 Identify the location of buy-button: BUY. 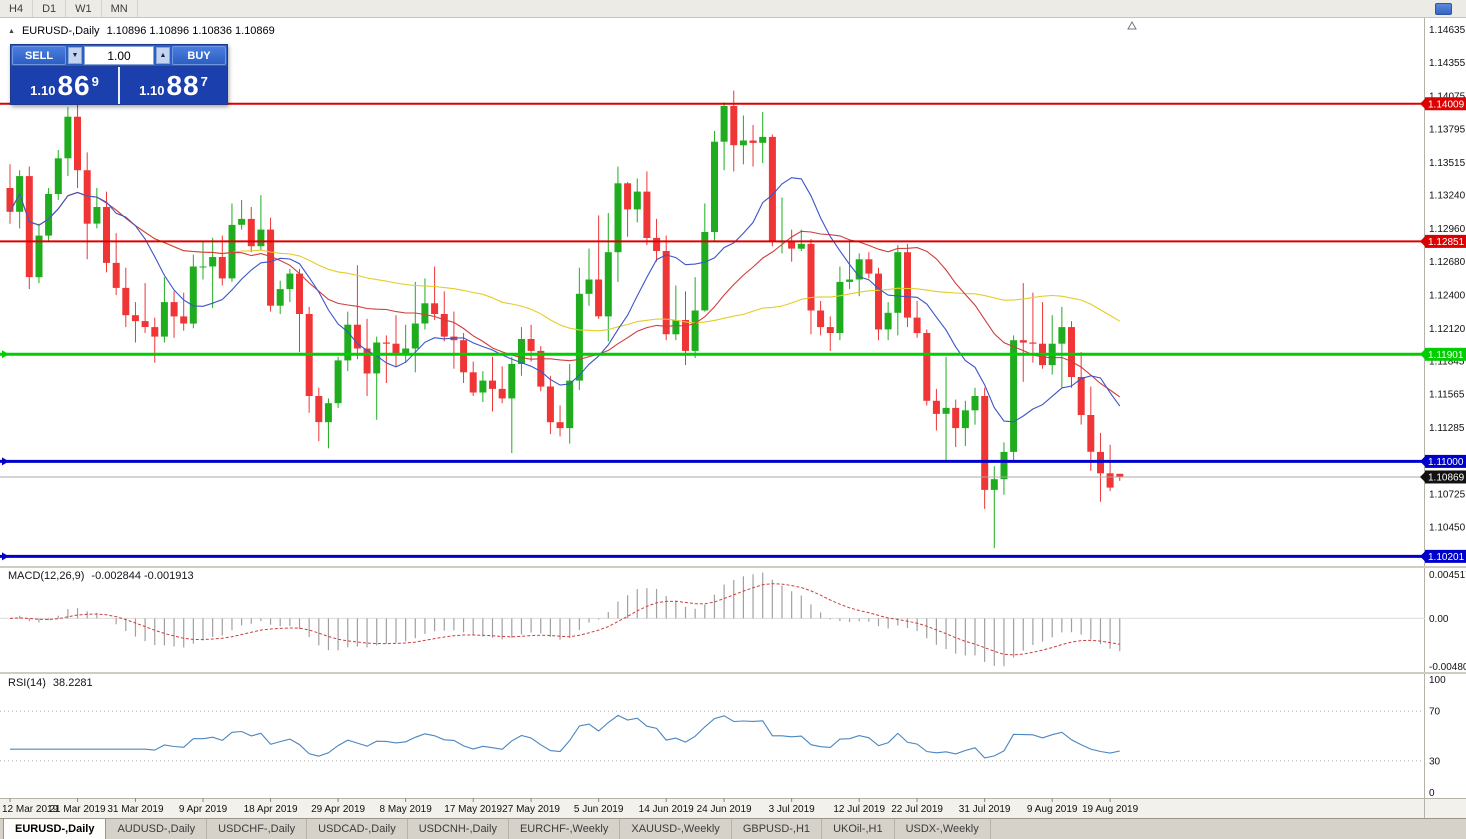
(199, 55).